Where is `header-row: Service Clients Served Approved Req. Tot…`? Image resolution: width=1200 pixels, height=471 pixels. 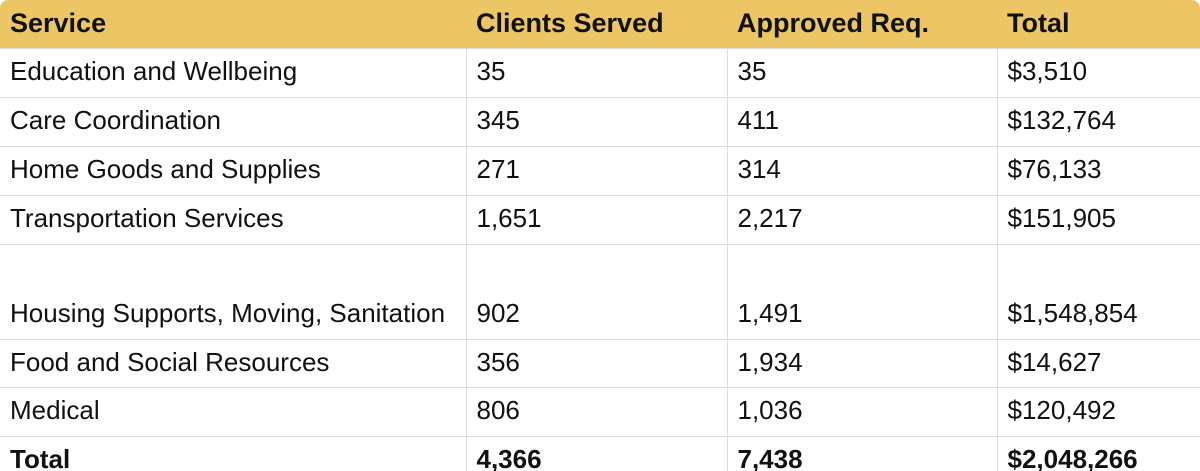
header-row: Service Clients Served Approved Req. Tot… is located at coordinates (600, 24).